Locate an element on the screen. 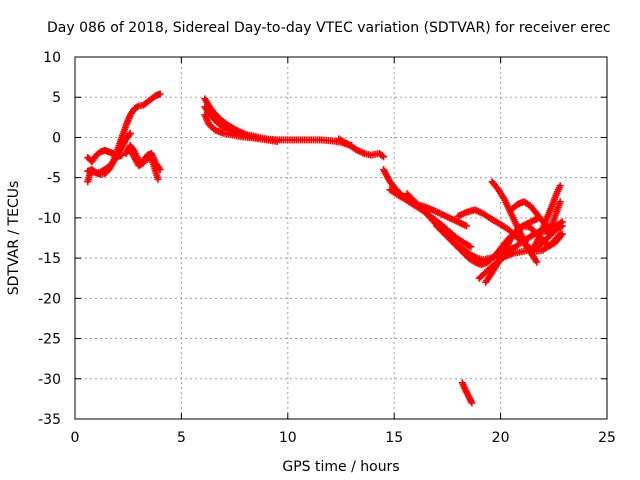 The width and height of the screenshot is (640, 480). x-tick-labels: 0 5 10 15 20 25 is located at coordinates (343, 438).